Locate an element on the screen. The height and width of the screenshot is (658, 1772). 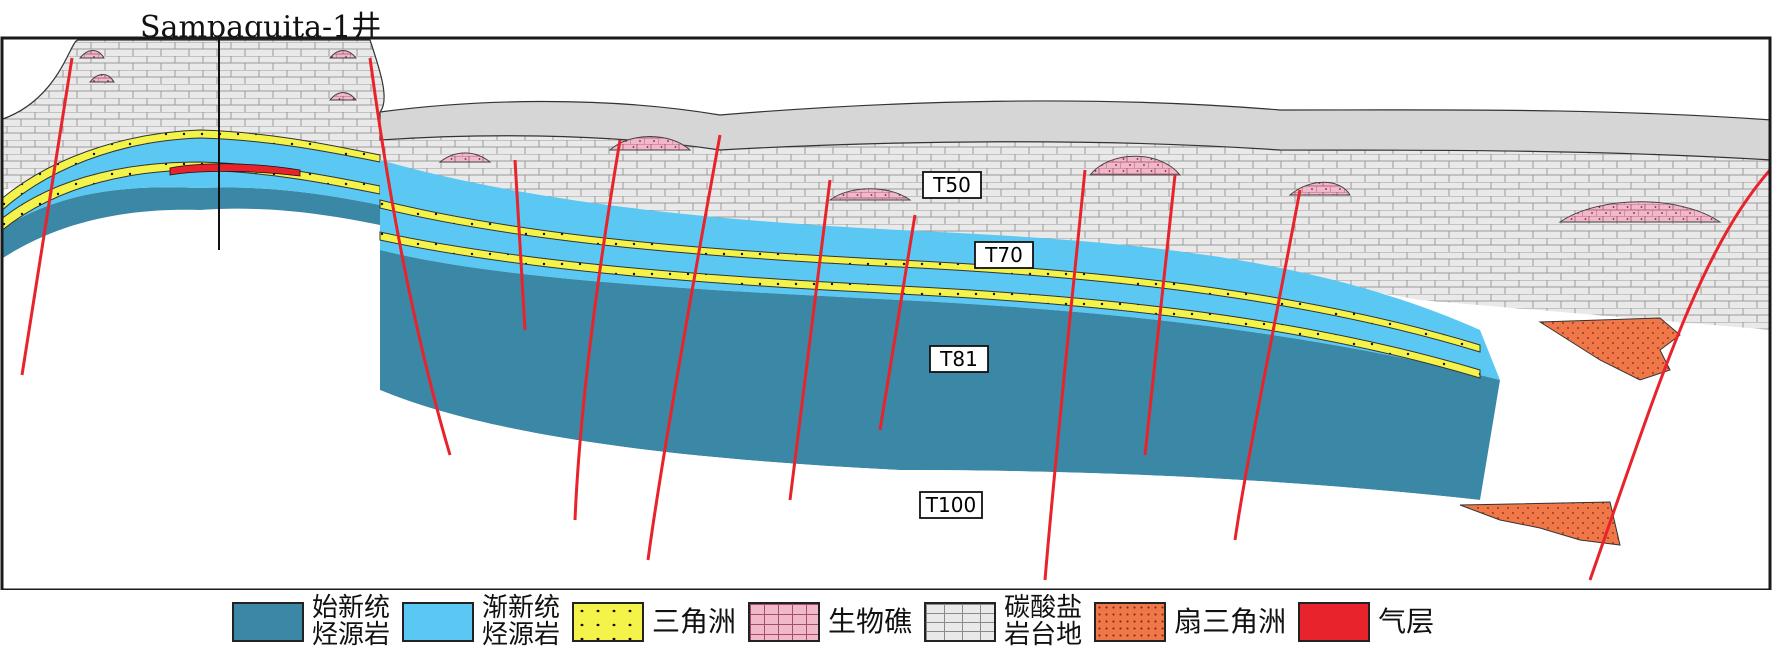
legend-item-oligocene-source: 渐新统 烃源岩 is located at coordinates (481, 622).